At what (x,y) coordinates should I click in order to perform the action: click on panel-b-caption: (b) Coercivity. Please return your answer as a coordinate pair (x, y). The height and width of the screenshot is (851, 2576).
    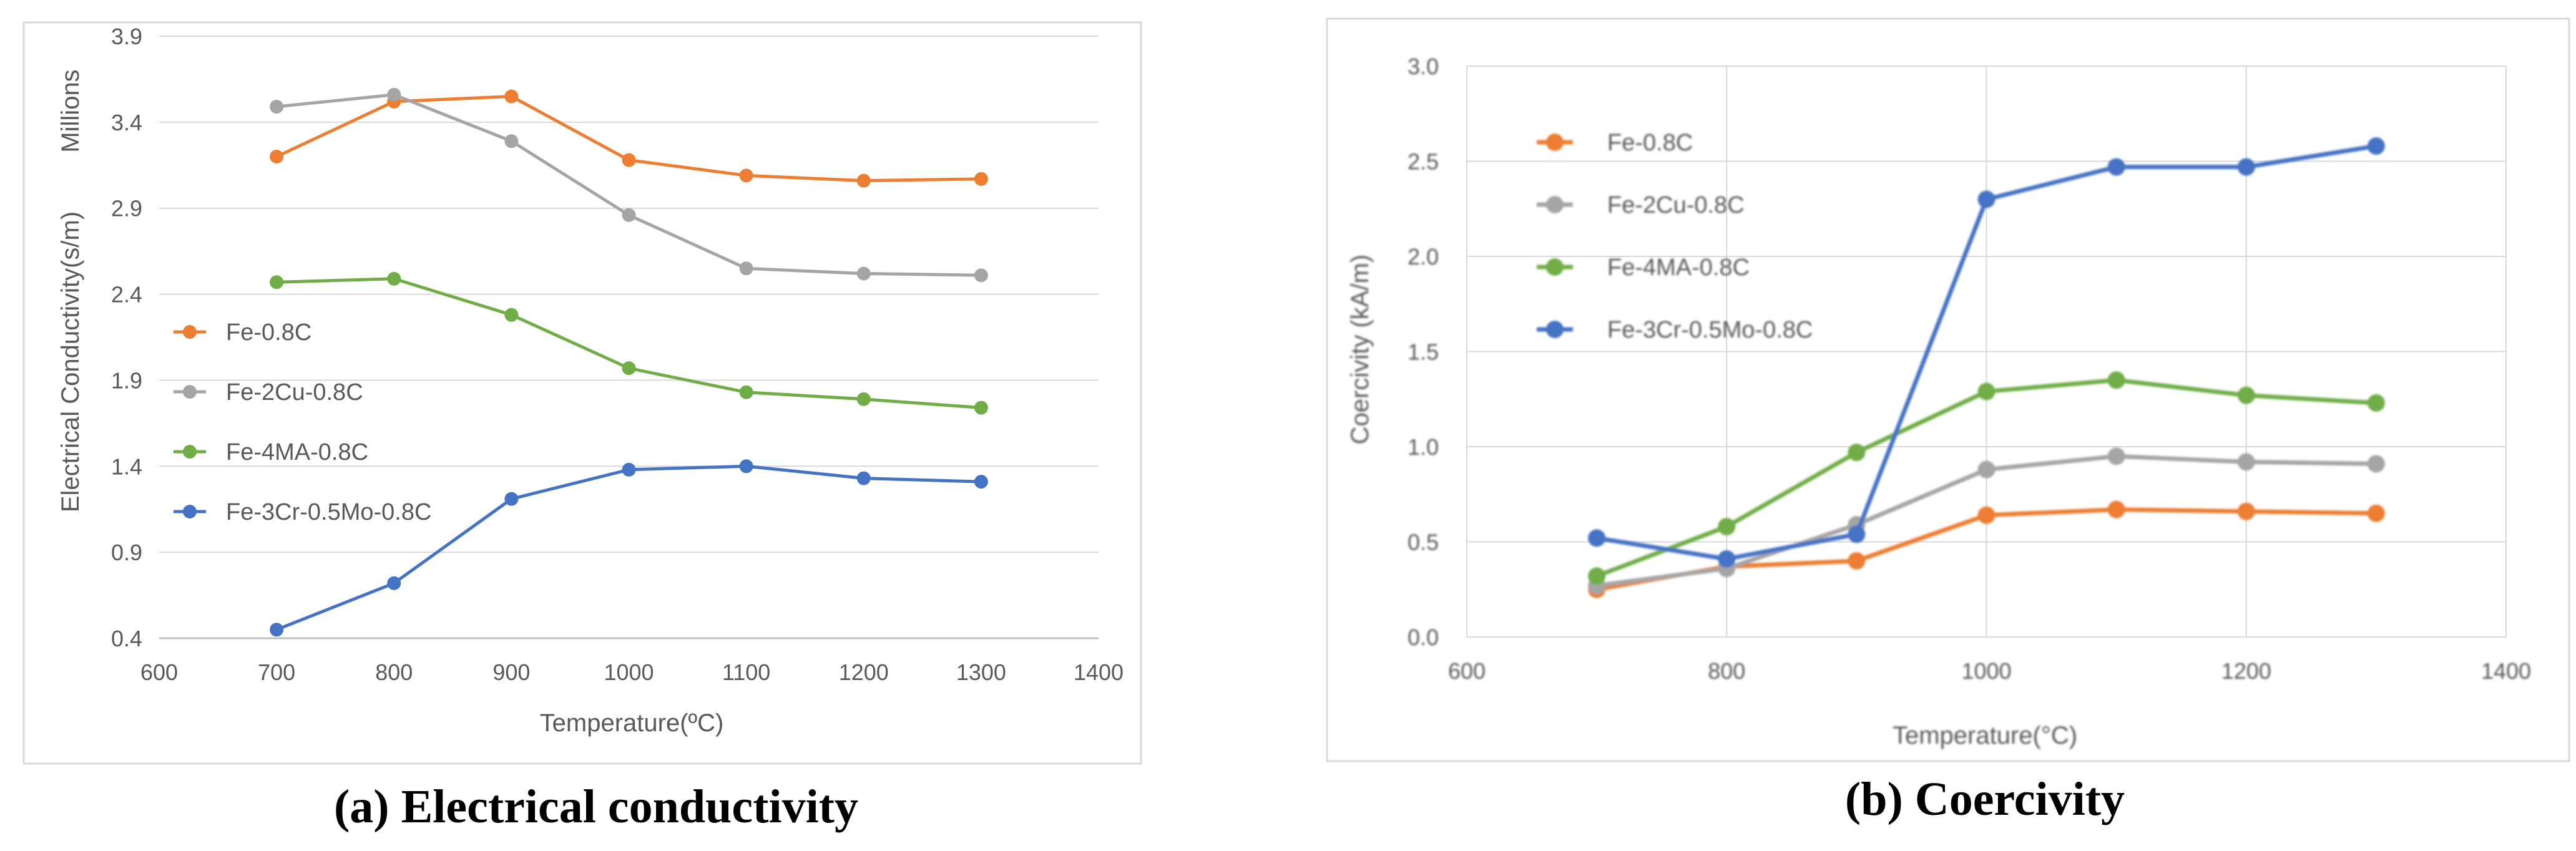
    Looking at the image, I should click on (1985, 799).